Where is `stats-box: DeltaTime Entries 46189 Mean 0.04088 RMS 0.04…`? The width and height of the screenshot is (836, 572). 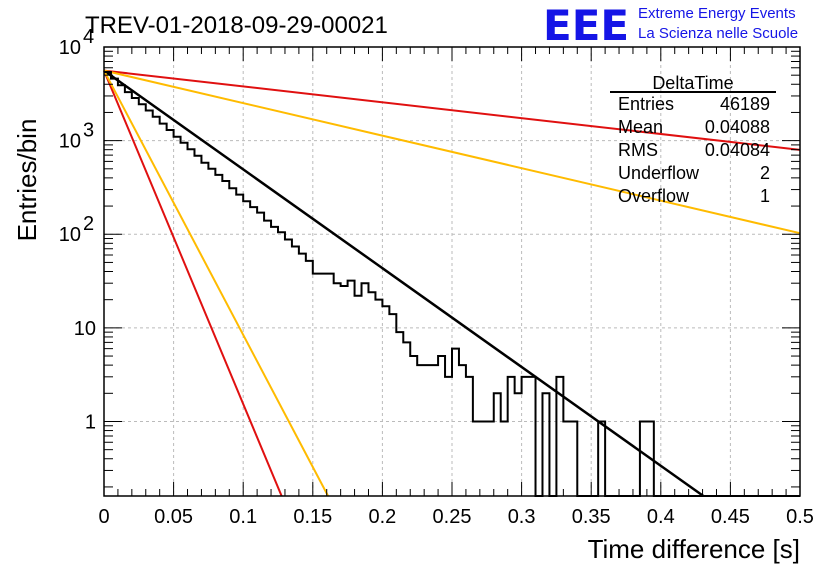 stats-box: DeltaTime Entries 46189 Mean 0.04088 RMS 0.04… is located at coordinates (693, 139).